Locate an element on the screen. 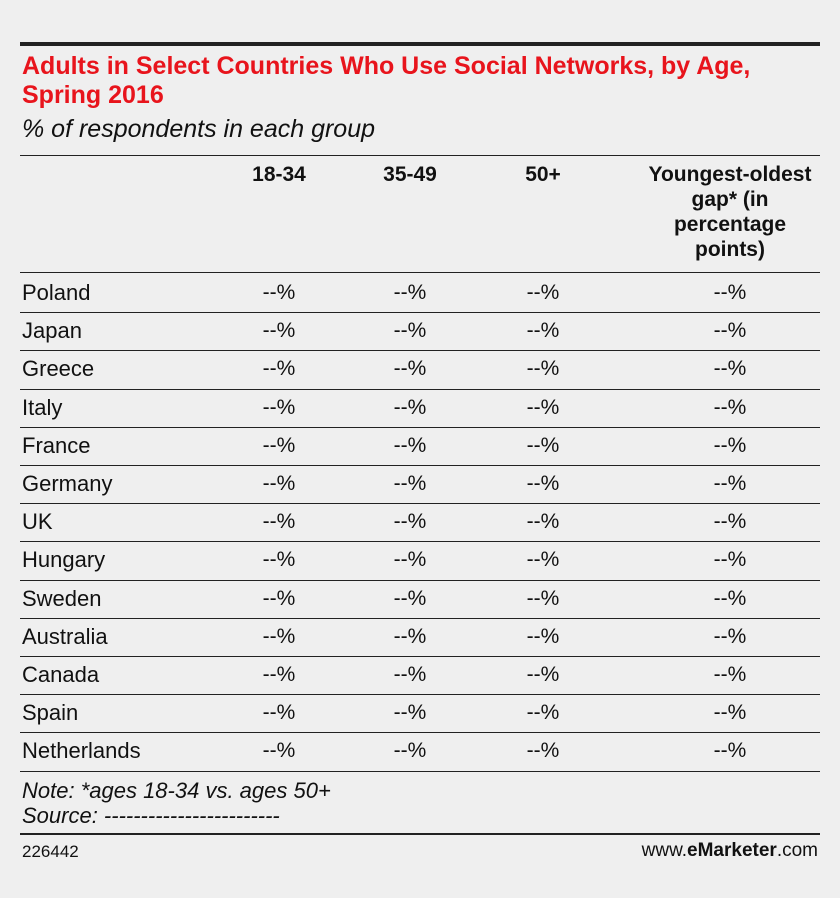 This screenshot has width=840, height=898. row-label: Poland is located at coordinates (56, 292).